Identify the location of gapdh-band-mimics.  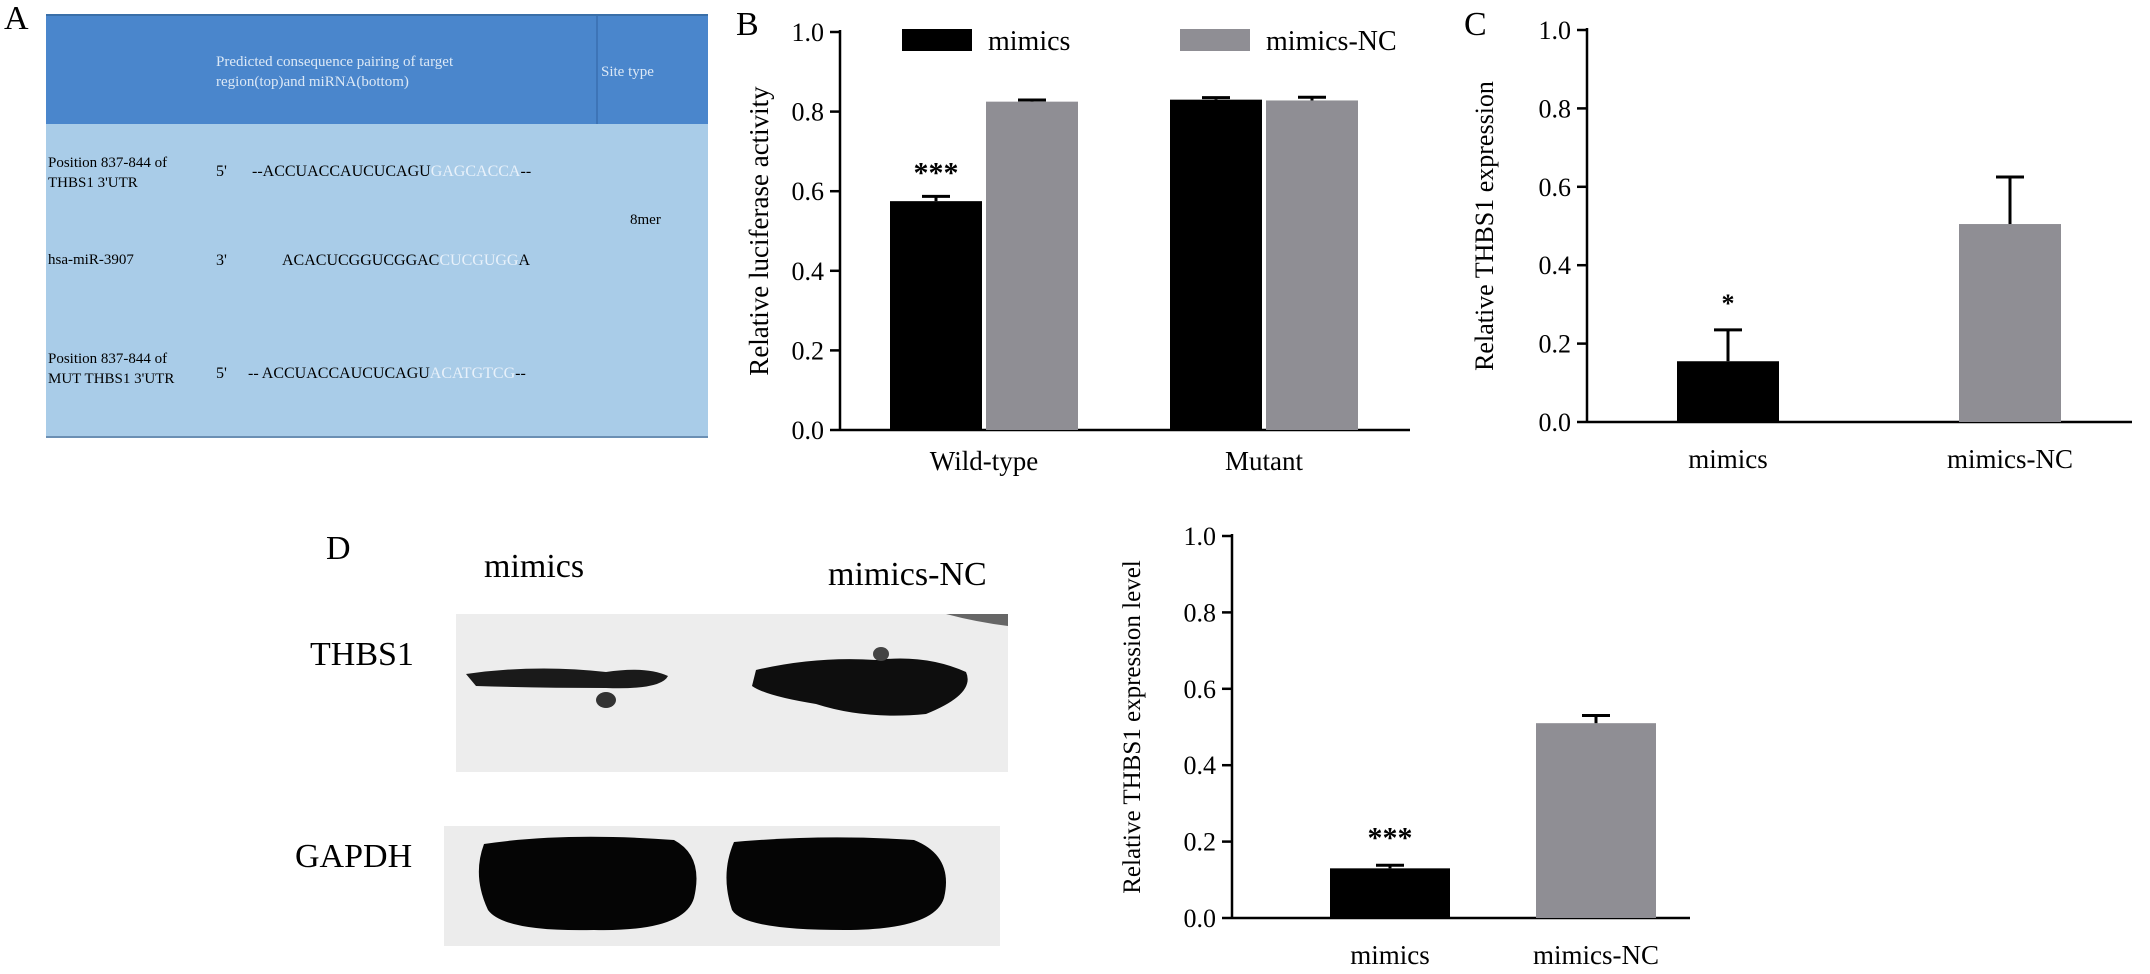
(587, 883).